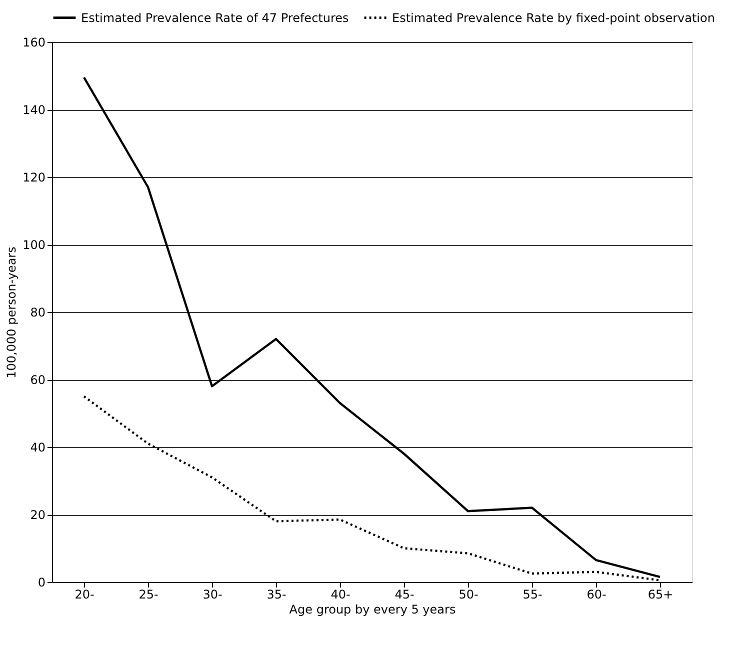 The height and width of the screenshot is (666, 756). I want to click on x-tick-label: 65+, so click(661, 595).